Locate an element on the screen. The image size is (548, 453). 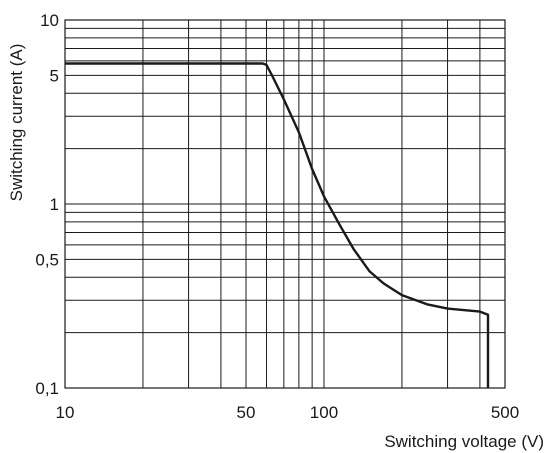
x-tick-labels: 10 50 100 500 is located at coordinates (288, 412).